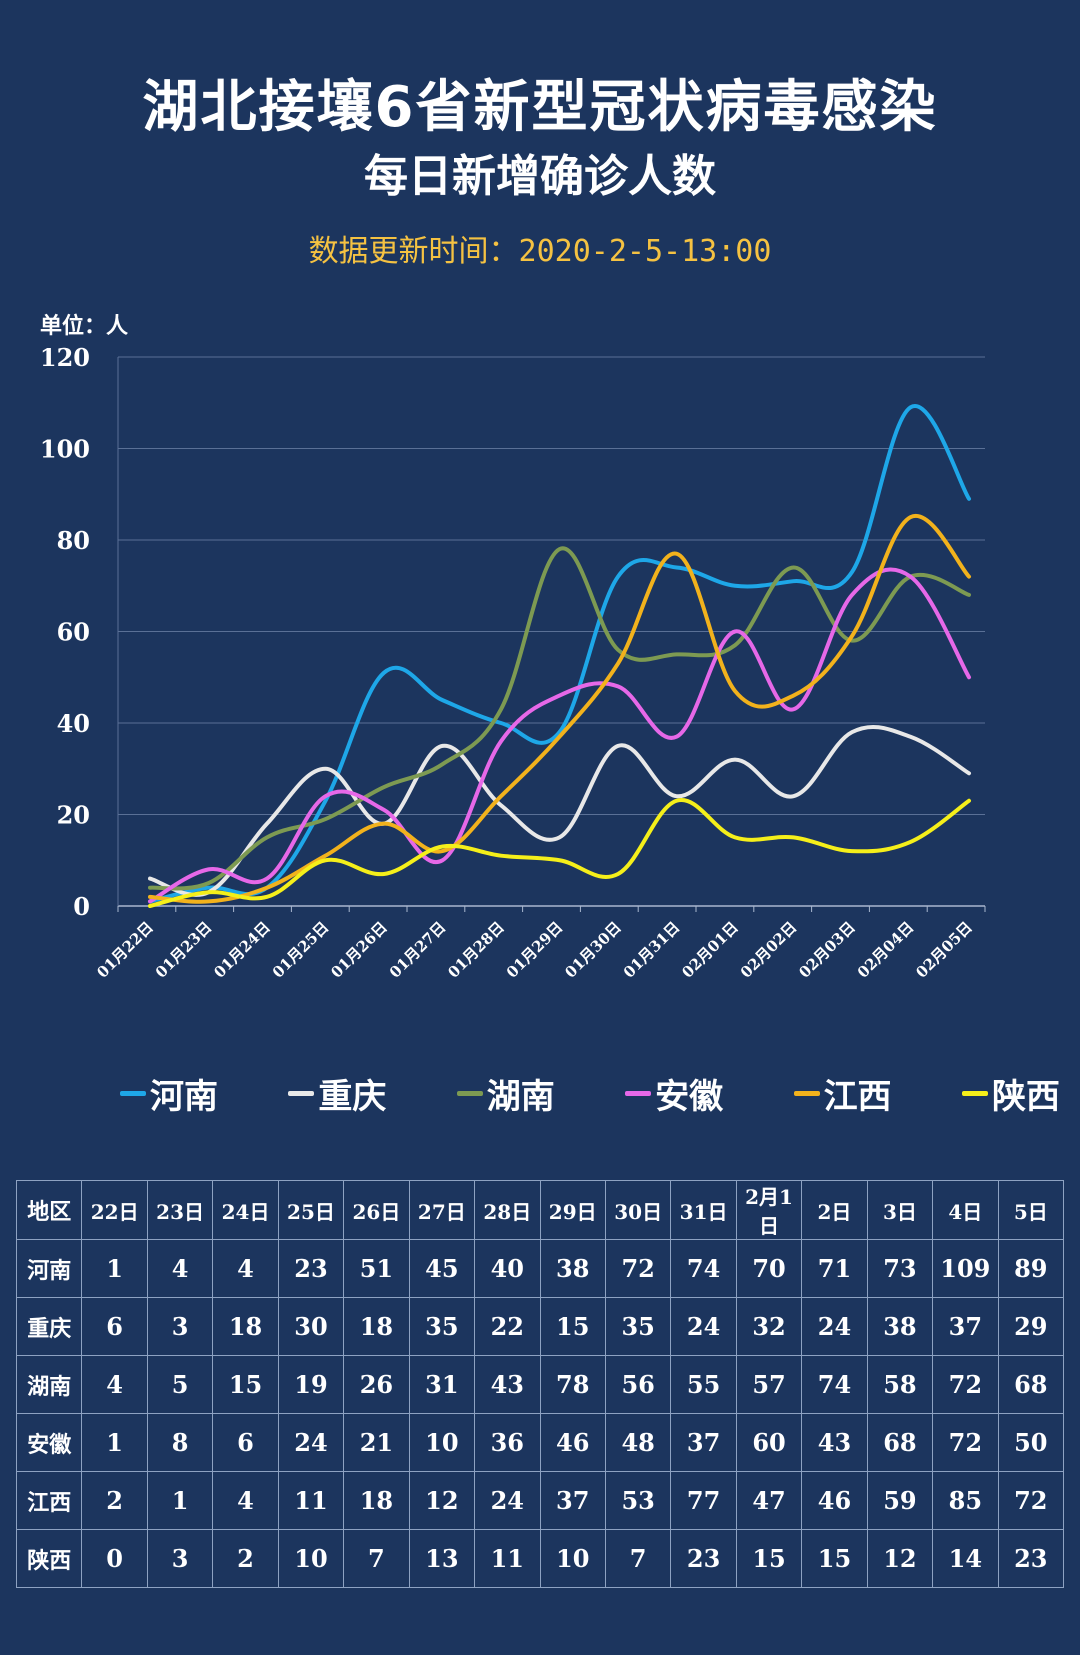 This screenshot has height=1655, width=1080. Describe the element at coordinates (900, 1558) in the screenshot. I see `table-cell: 12` at that location.